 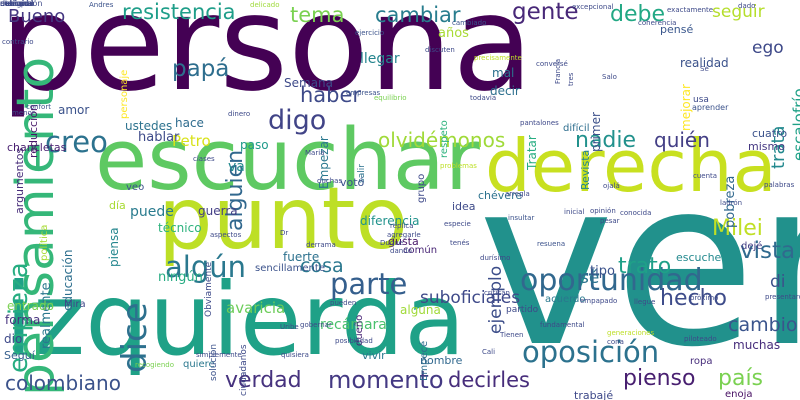 What do you see at coordinates (611, 186) in the screenshot?
I see `word: ojalá` at bounding box center [611, 186].